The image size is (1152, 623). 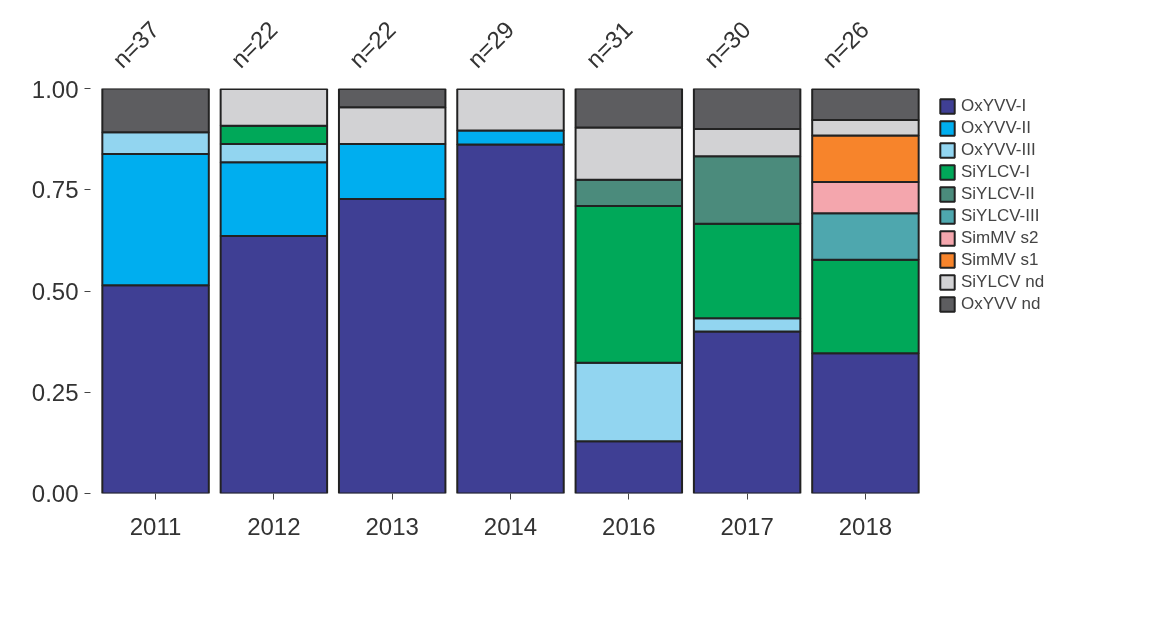 I want to click on x-tick-label: 2013, so click(x=392, y=526).